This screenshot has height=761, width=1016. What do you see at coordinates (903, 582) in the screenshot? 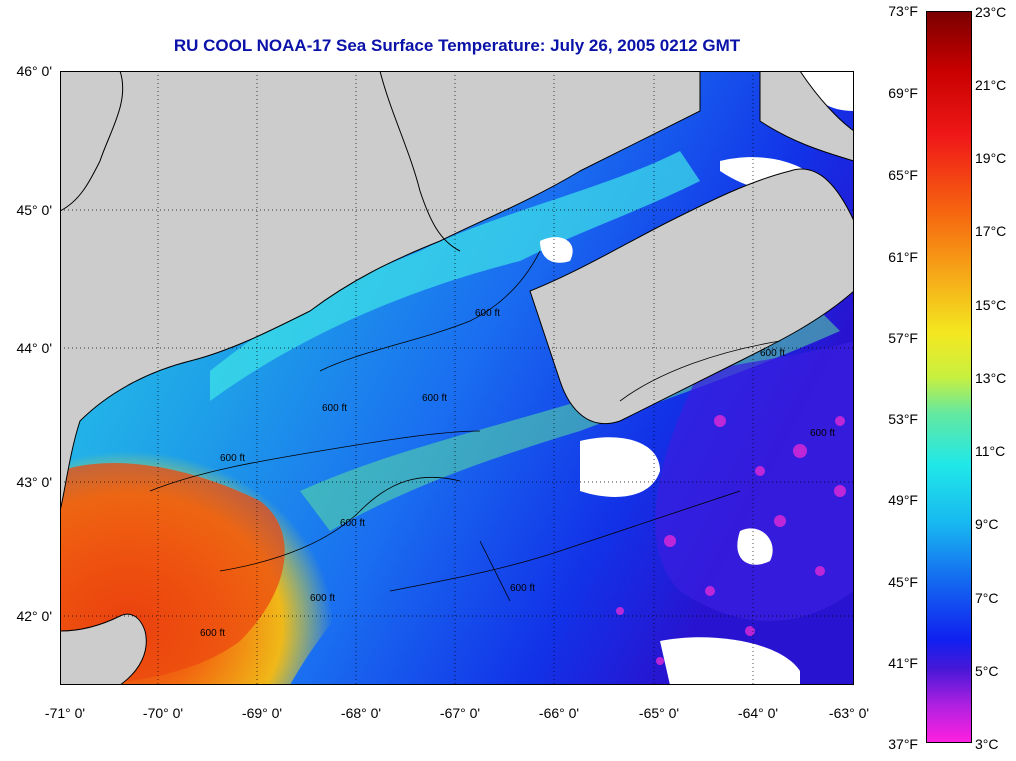
I see `colorbar-f-label: 45°F` at bounding box center [903, 582].